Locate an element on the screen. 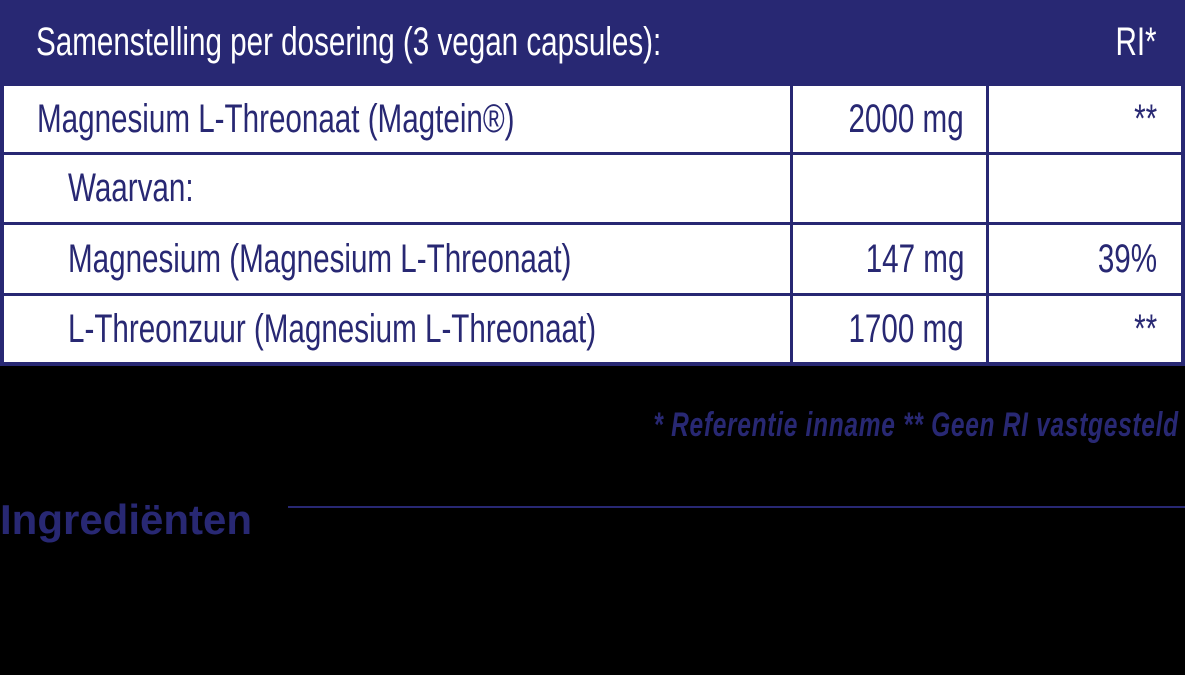 This screenshot has height=675, width=1185. ri-value: 39% is located at coordinates (1127, 258).